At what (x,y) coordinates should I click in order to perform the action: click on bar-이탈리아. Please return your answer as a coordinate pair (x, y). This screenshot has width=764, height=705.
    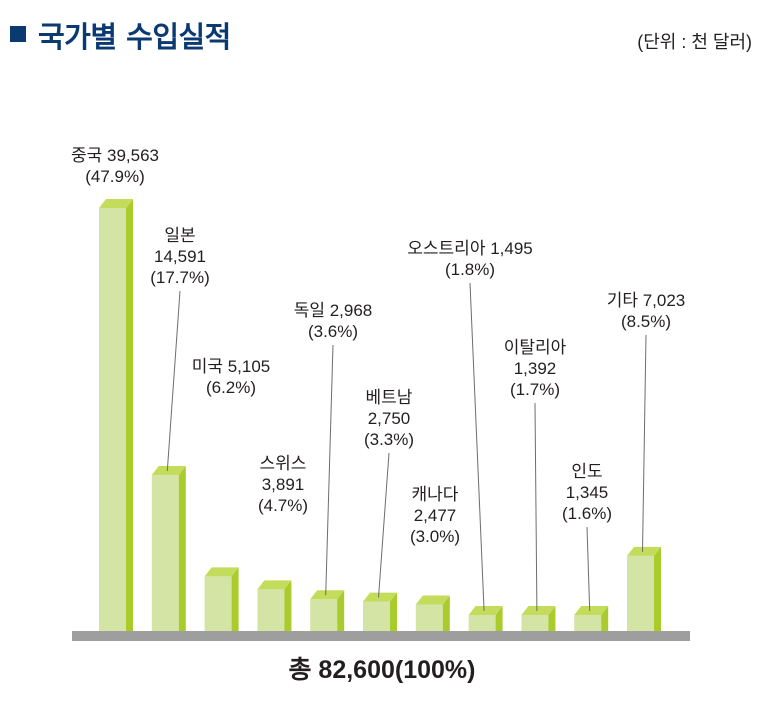
    Looking at the image, I should click on (538, 618).